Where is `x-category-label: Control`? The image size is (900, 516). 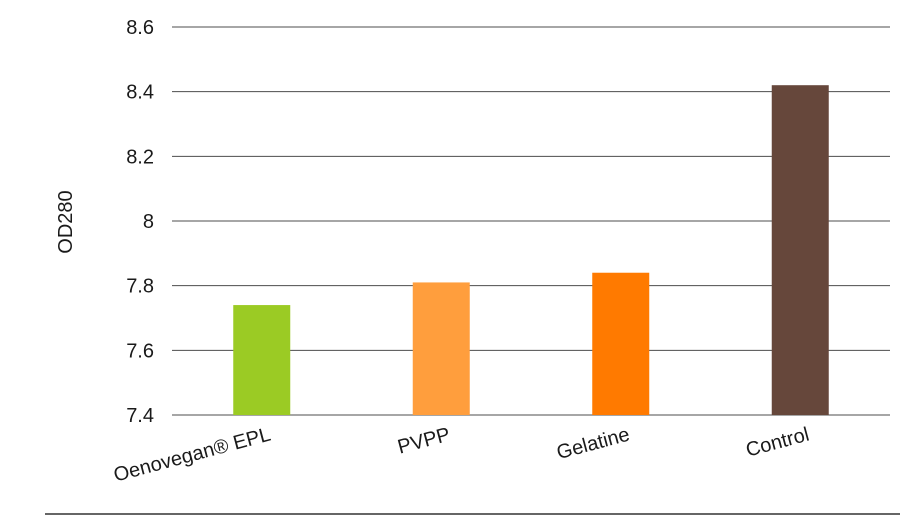
x-category-label: Control is located at coordinates (778, 443).